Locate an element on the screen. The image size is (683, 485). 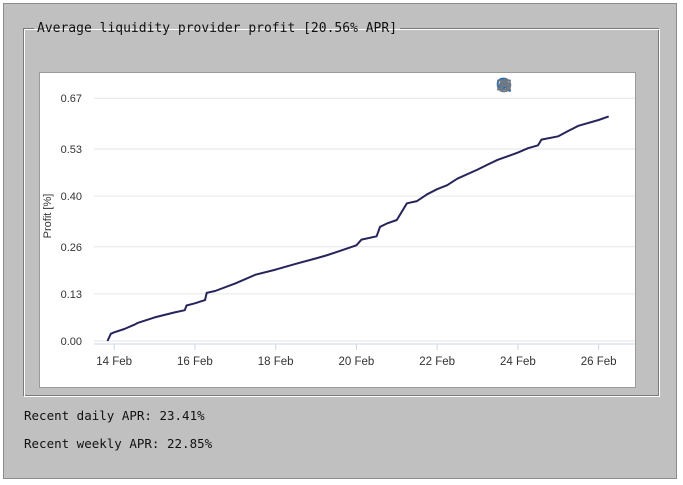
y-tick-label: 0.53 is located at coordinates (71, 150).